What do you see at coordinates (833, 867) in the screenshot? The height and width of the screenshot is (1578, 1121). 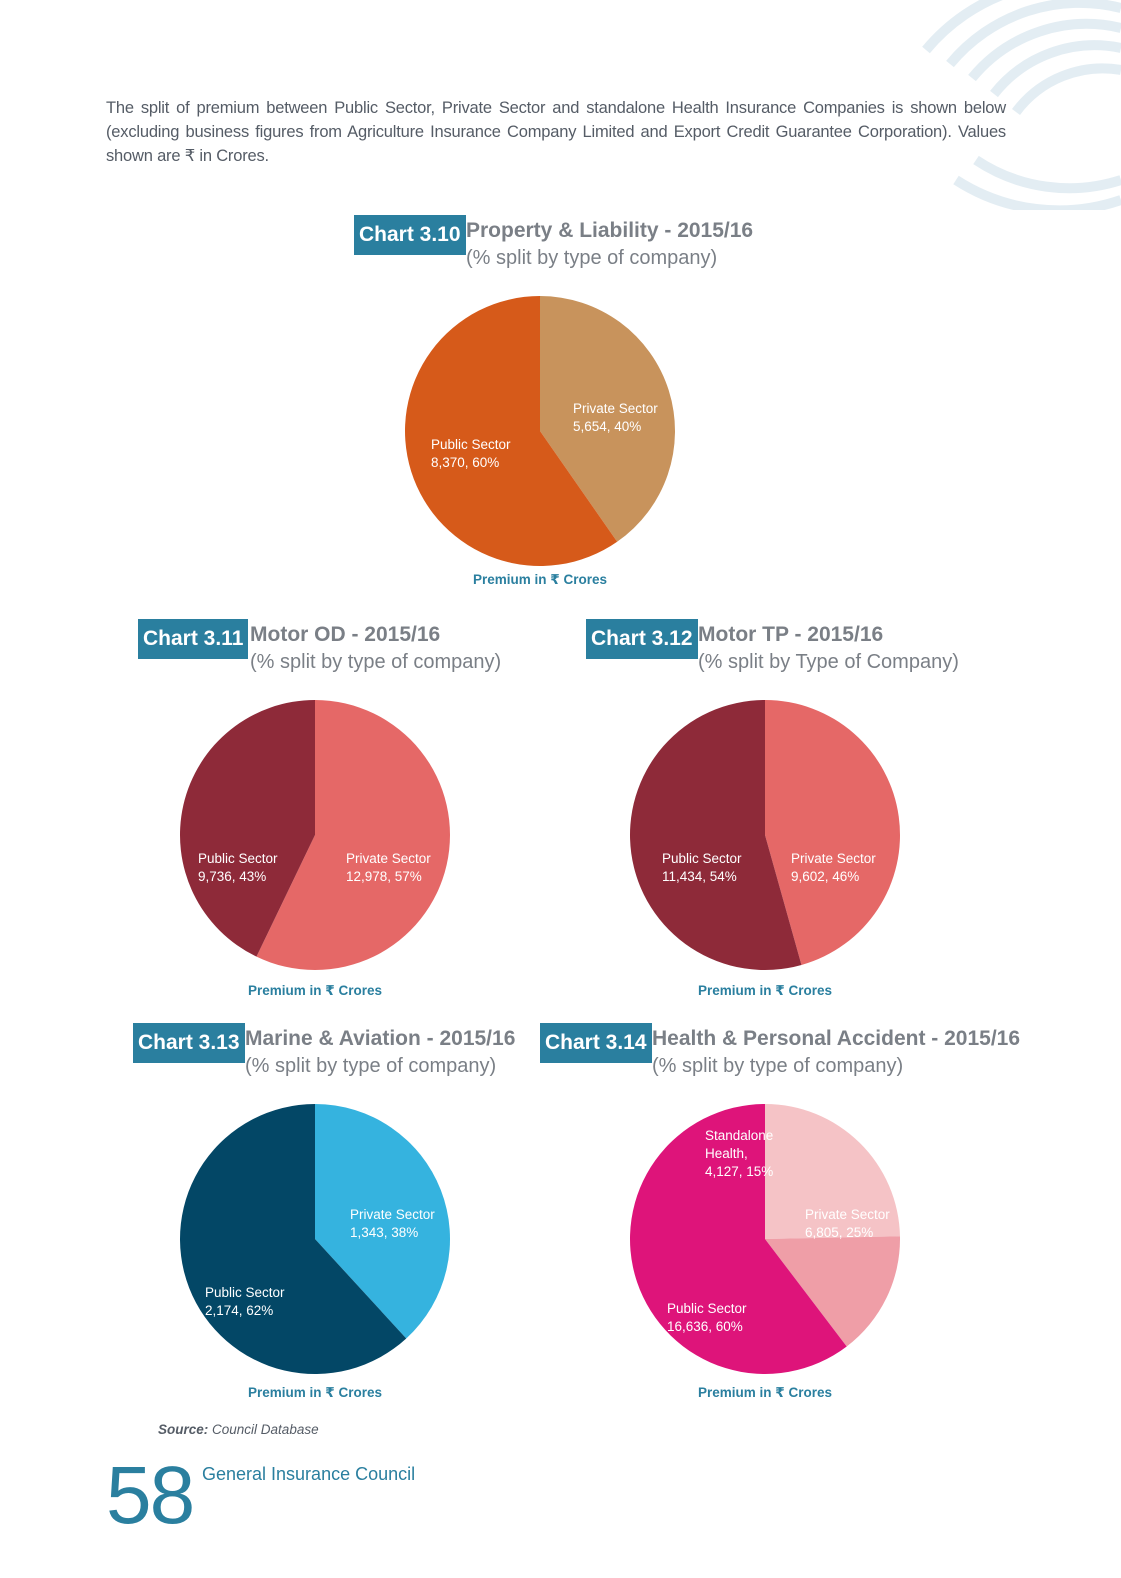 I see `slice-data-label: Private Sector 9,602, 46%` at bounding box center [833, 867].